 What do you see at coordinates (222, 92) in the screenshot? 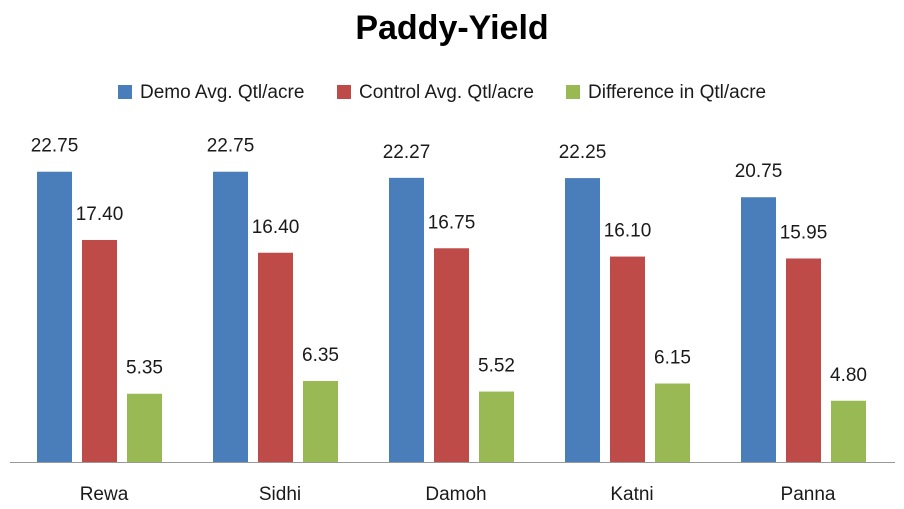
I see `legend-label: Demo Avg. Qtl/acre` at bounding box center [222, 92].